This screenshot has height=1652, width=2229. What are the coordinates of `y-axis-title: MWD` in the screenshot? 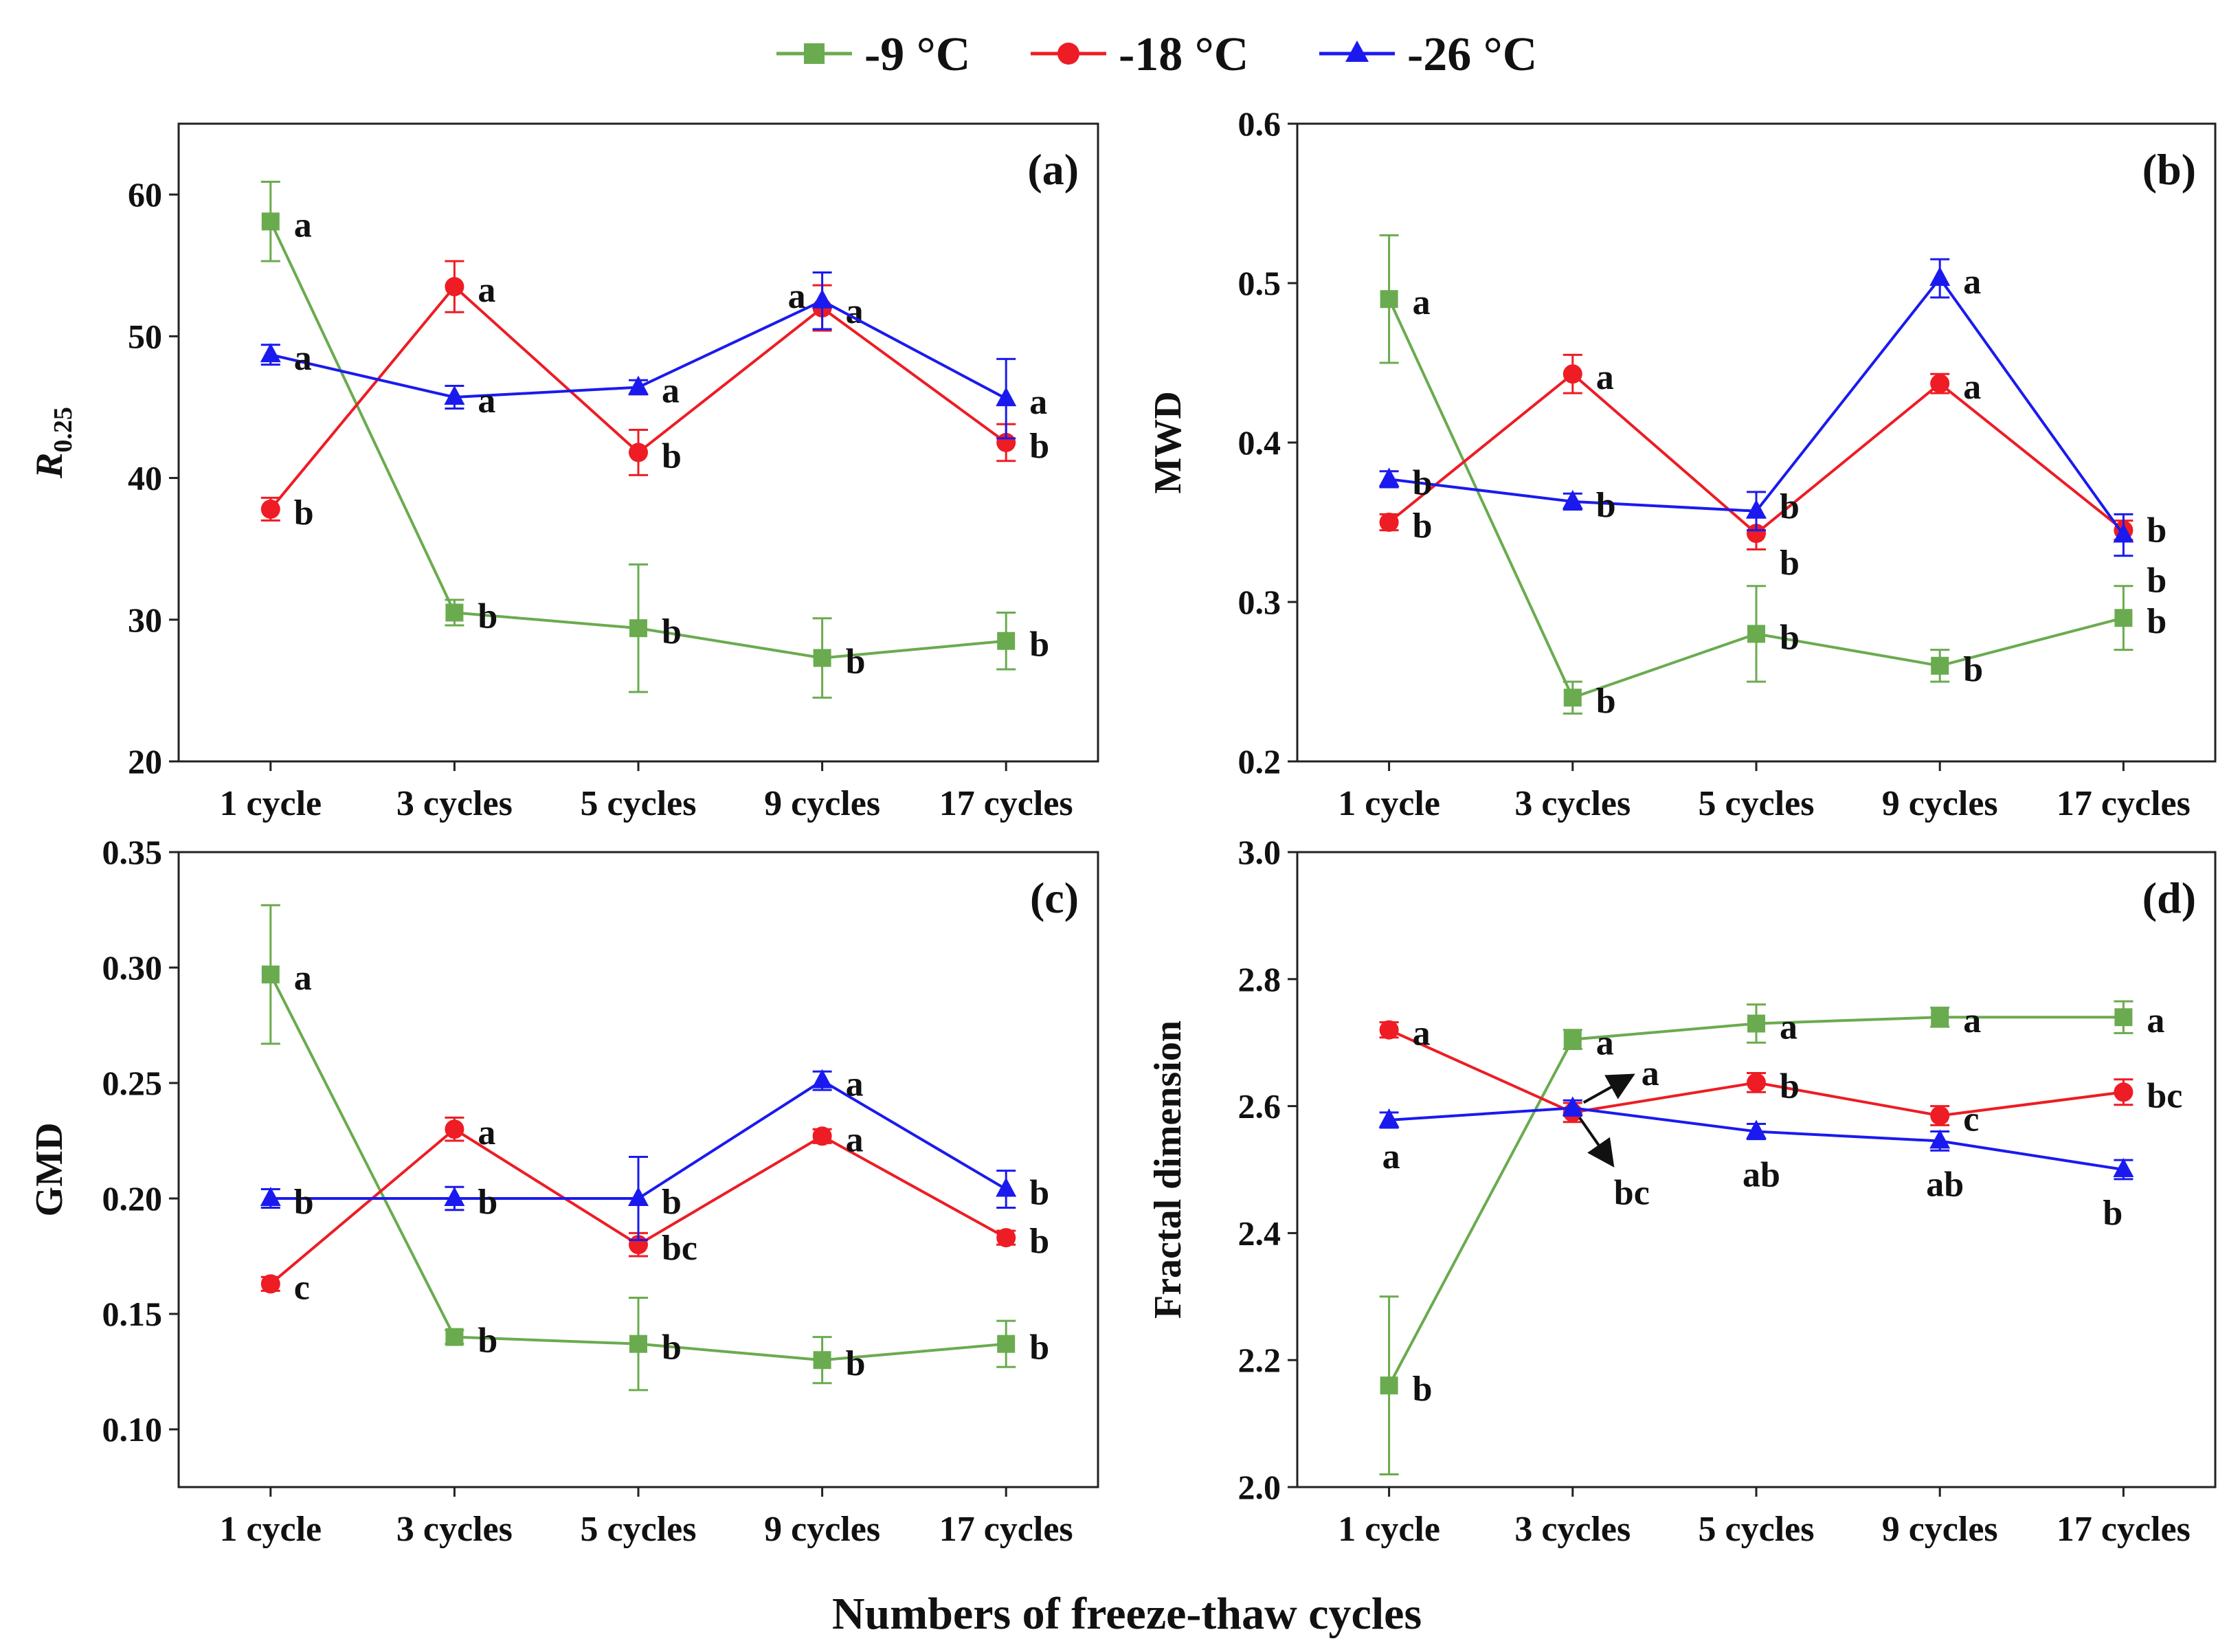 It's located at (1168, 442).